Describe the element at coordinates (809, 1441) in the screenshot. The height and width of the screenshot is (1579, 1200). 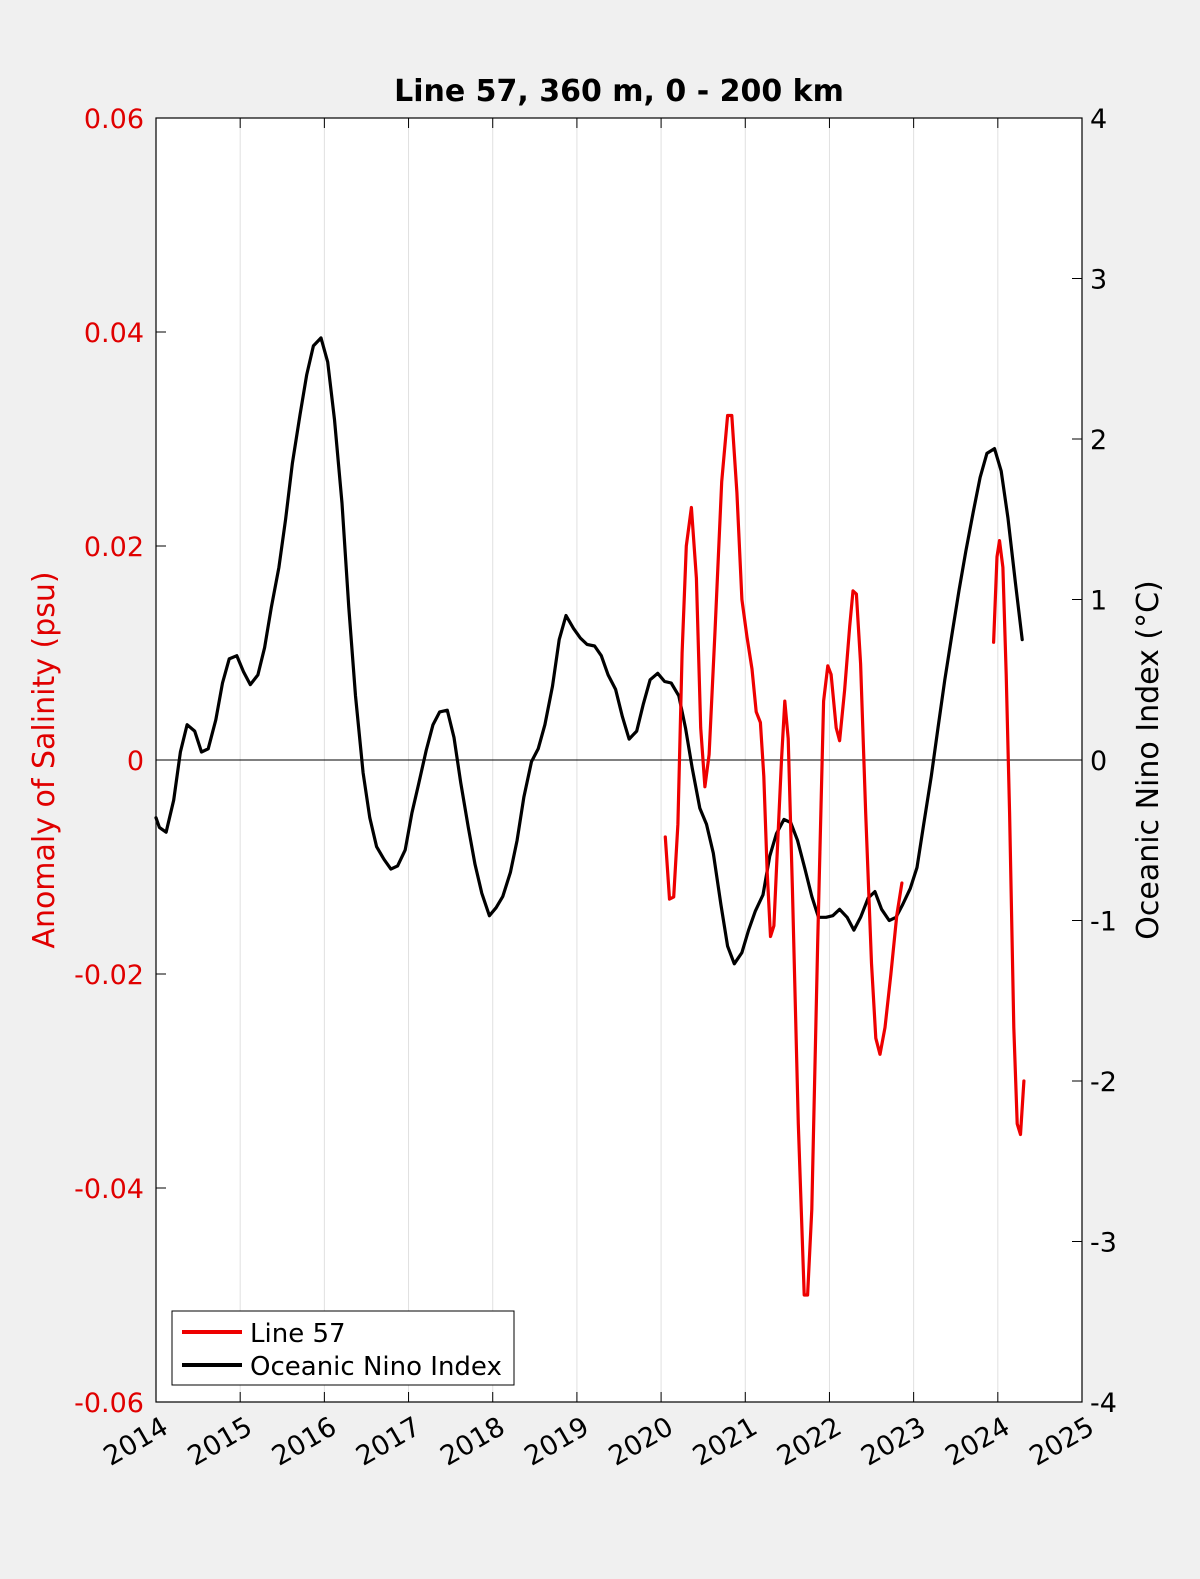
I see `x-tick-label: 2022` at that location.